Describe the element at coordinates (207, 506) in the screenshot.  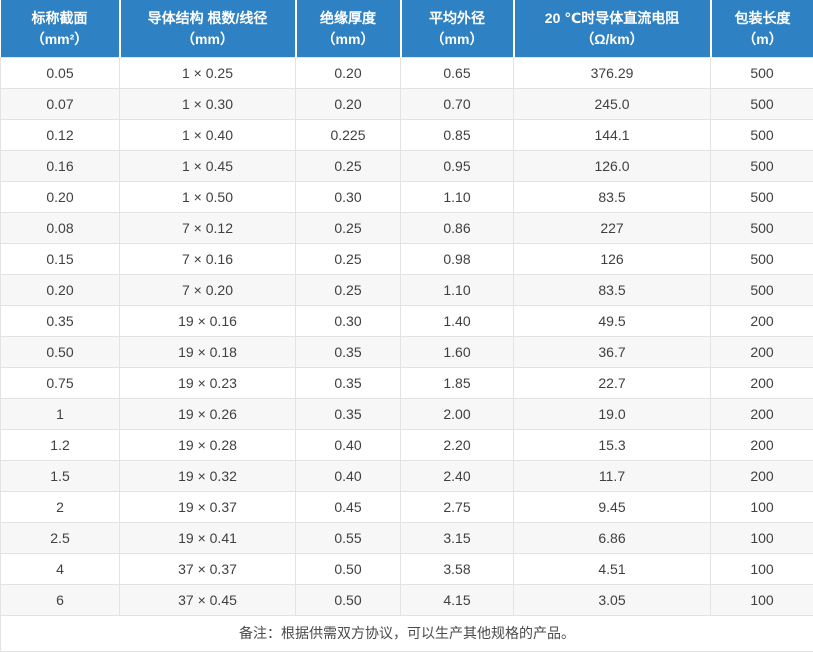
I see `table-cell: 19 × 0.37` at that location.